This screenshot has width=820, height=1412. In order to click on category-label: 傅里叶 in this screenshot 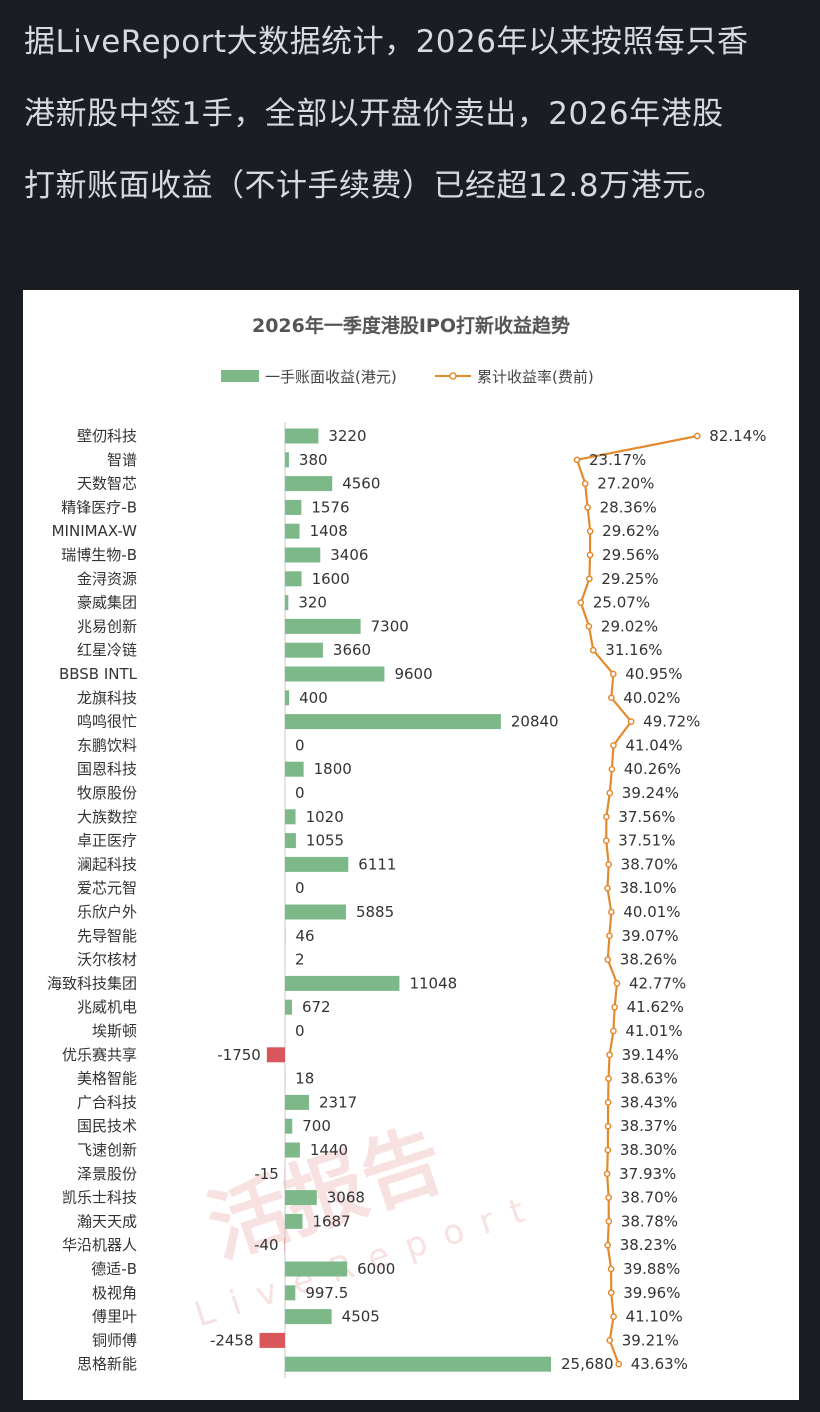, I will do `click(114, 1317)`.